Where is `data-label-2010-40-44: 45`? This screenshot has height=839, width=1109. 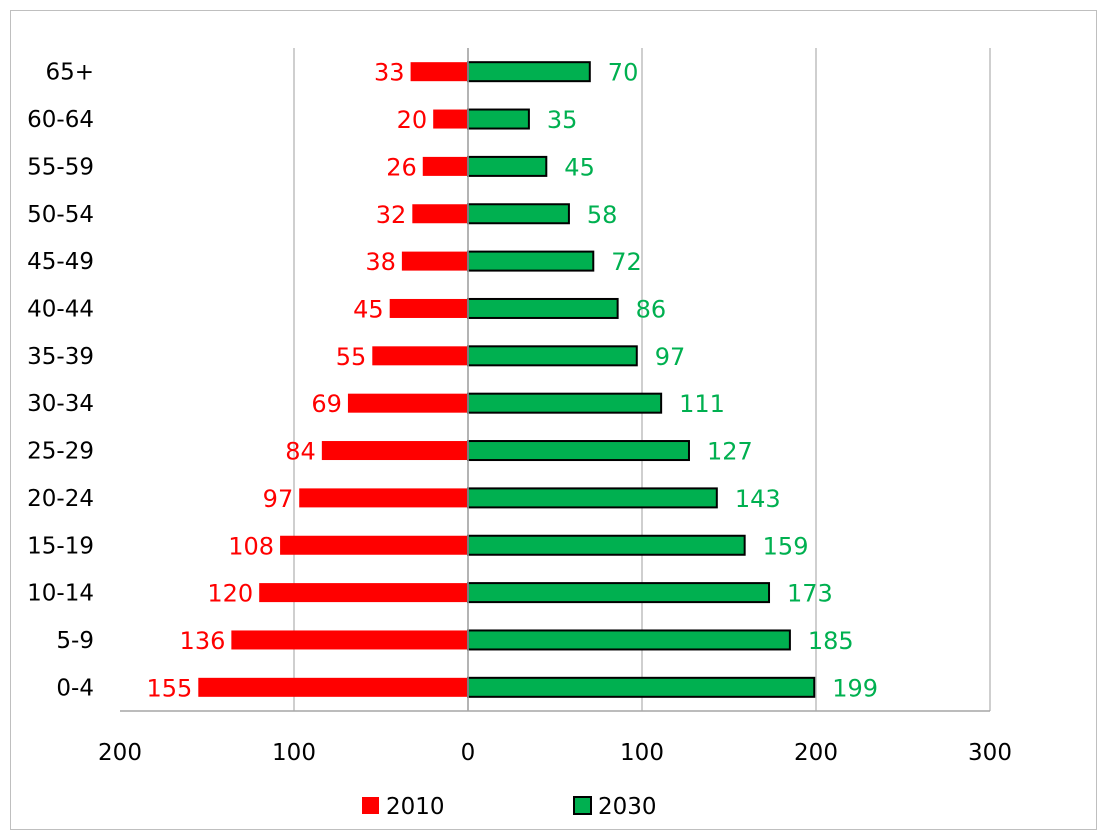
data-label-2010-40-44: 45 is located at coordinates (368, 309).